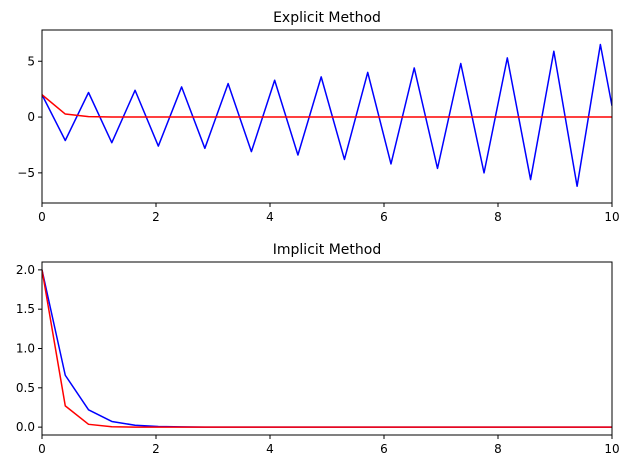 The width and height of the screenshot is (630, 470). Describe the element at coordinates (25, 388) in the screenshot. I see `implicit-y-tick-label: 0.5` at that location.